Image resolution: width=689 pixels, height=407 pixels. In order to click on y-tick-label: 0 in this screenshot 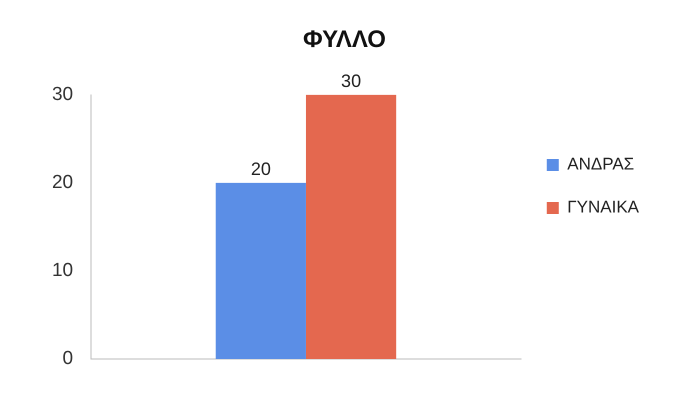, I will do `click(68, 359)`.